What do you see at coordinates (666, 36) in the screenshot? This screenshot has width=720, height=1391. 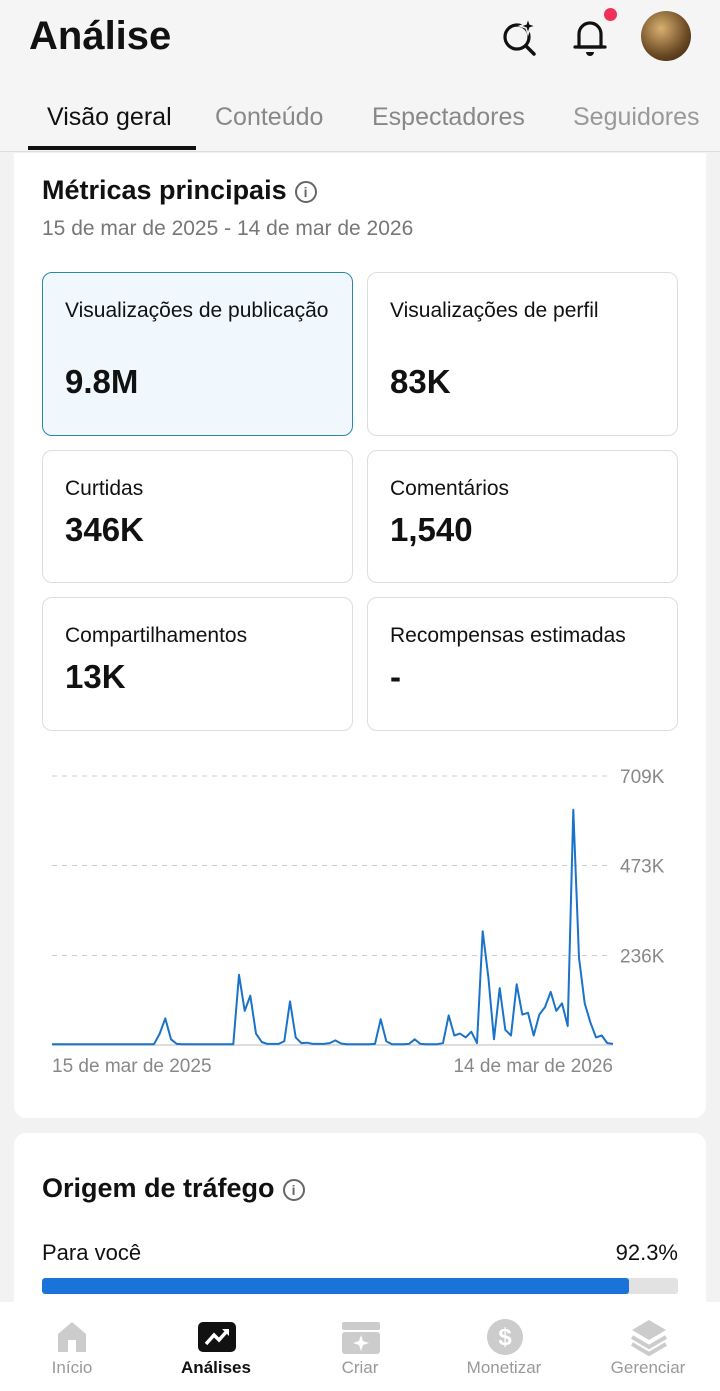 I see `avatar` at bounding box center [666, 36].